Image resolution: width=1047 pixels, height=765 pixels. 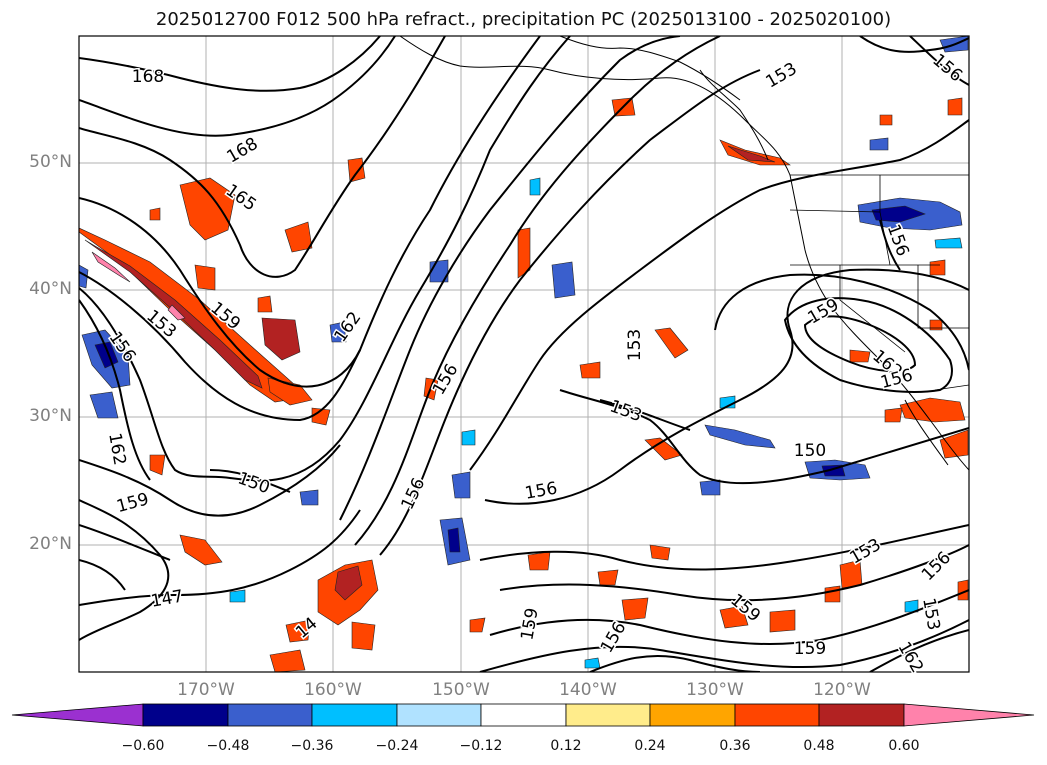 What do you see at coordinates (228, 746) in the screenshot?
I see `colorbar-tick-label: −0.48` at bounding box center [228, 746].